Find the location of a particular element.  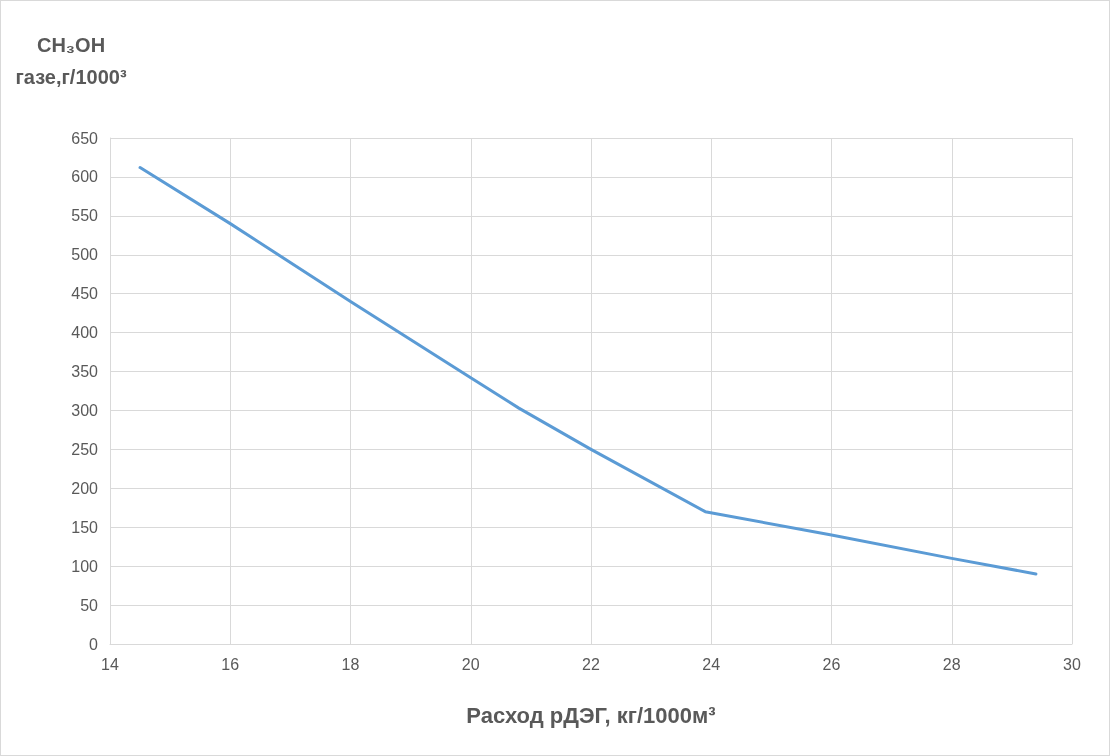

x-tick-label: 30 is located at coordinates (1072, 664).